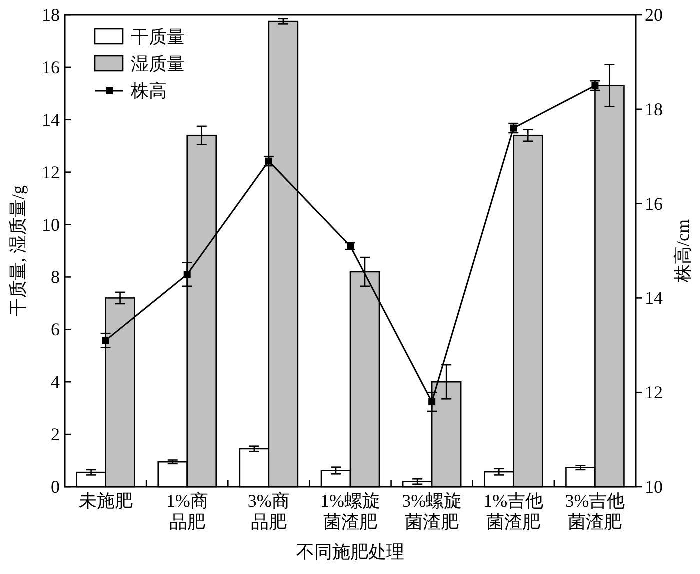  I want to click on y-tick-label: 8, so click(55, 277).